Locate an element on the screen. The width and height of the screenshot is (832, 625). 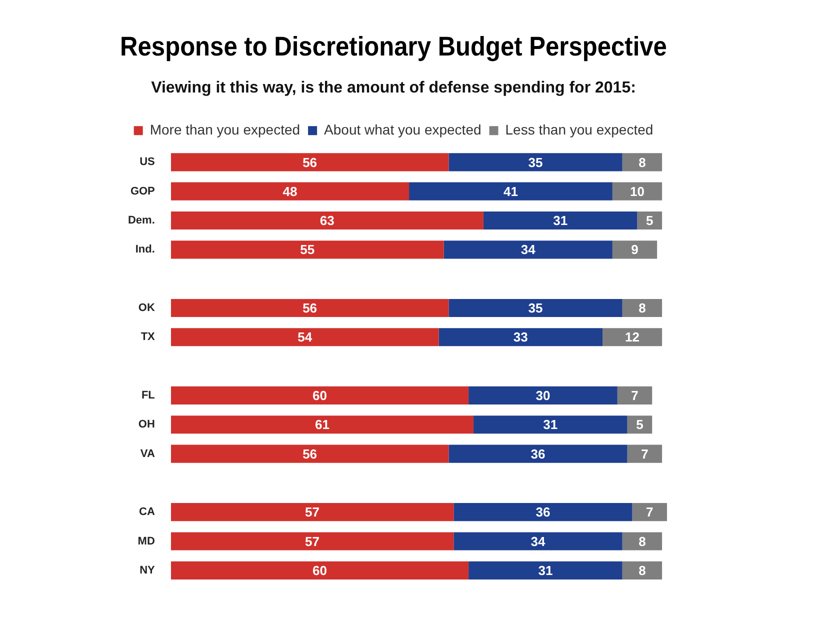
data-label: 48 is located at coordinates (290, 191).